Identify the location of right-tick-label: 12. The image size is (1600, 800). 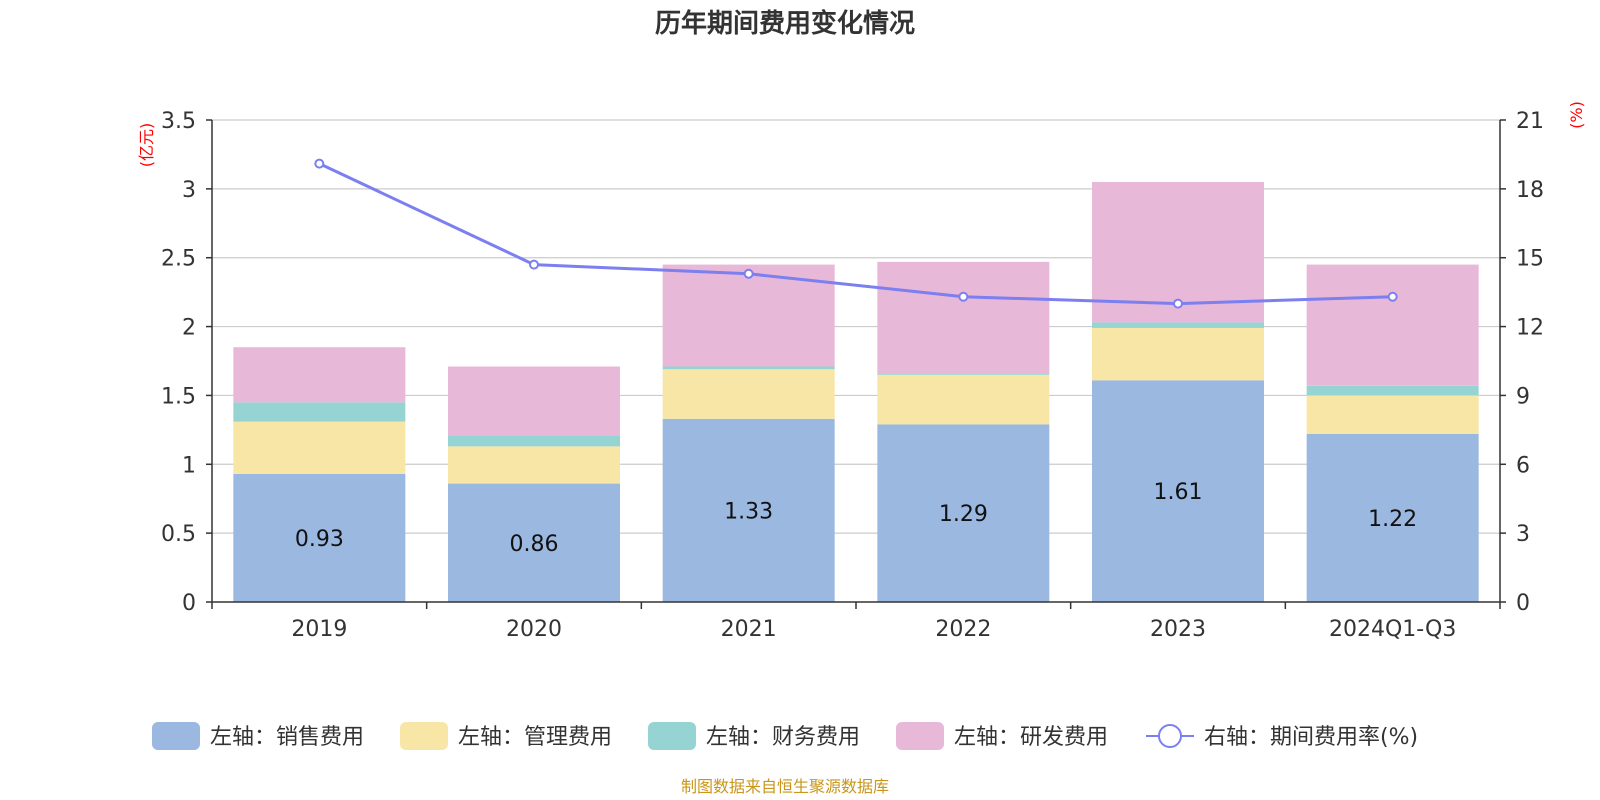
(1530, 328).